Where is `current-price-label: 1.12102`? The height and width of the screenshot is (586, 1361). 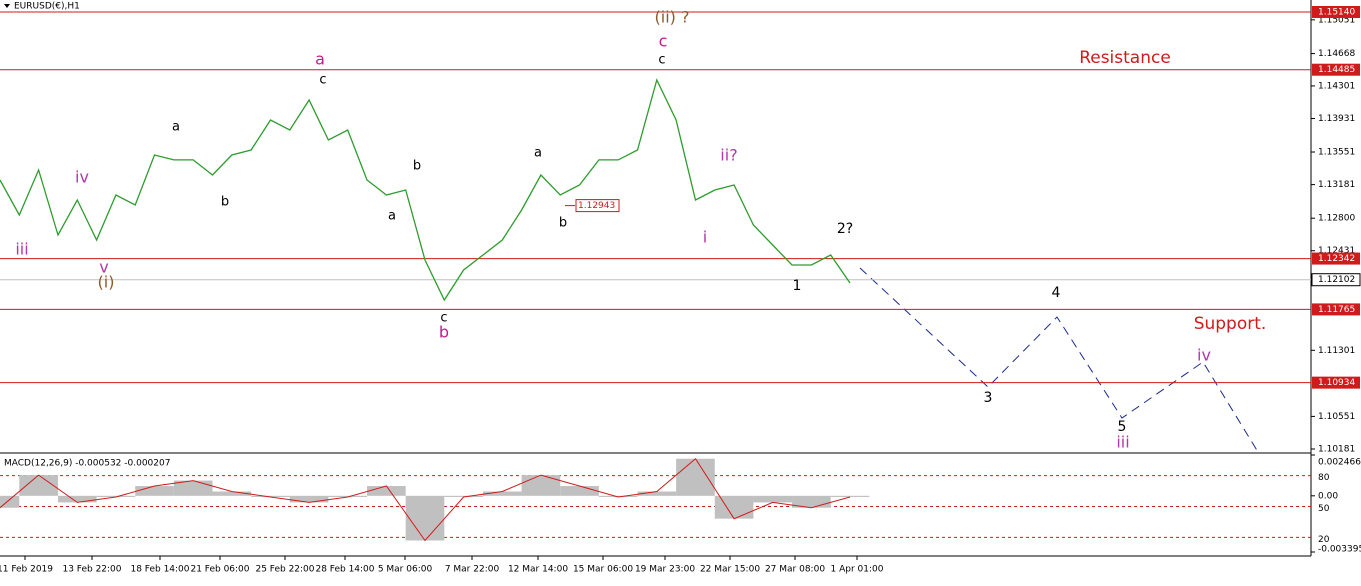
current-price-label: 1.12102 is located at coordinates (1336, 280).